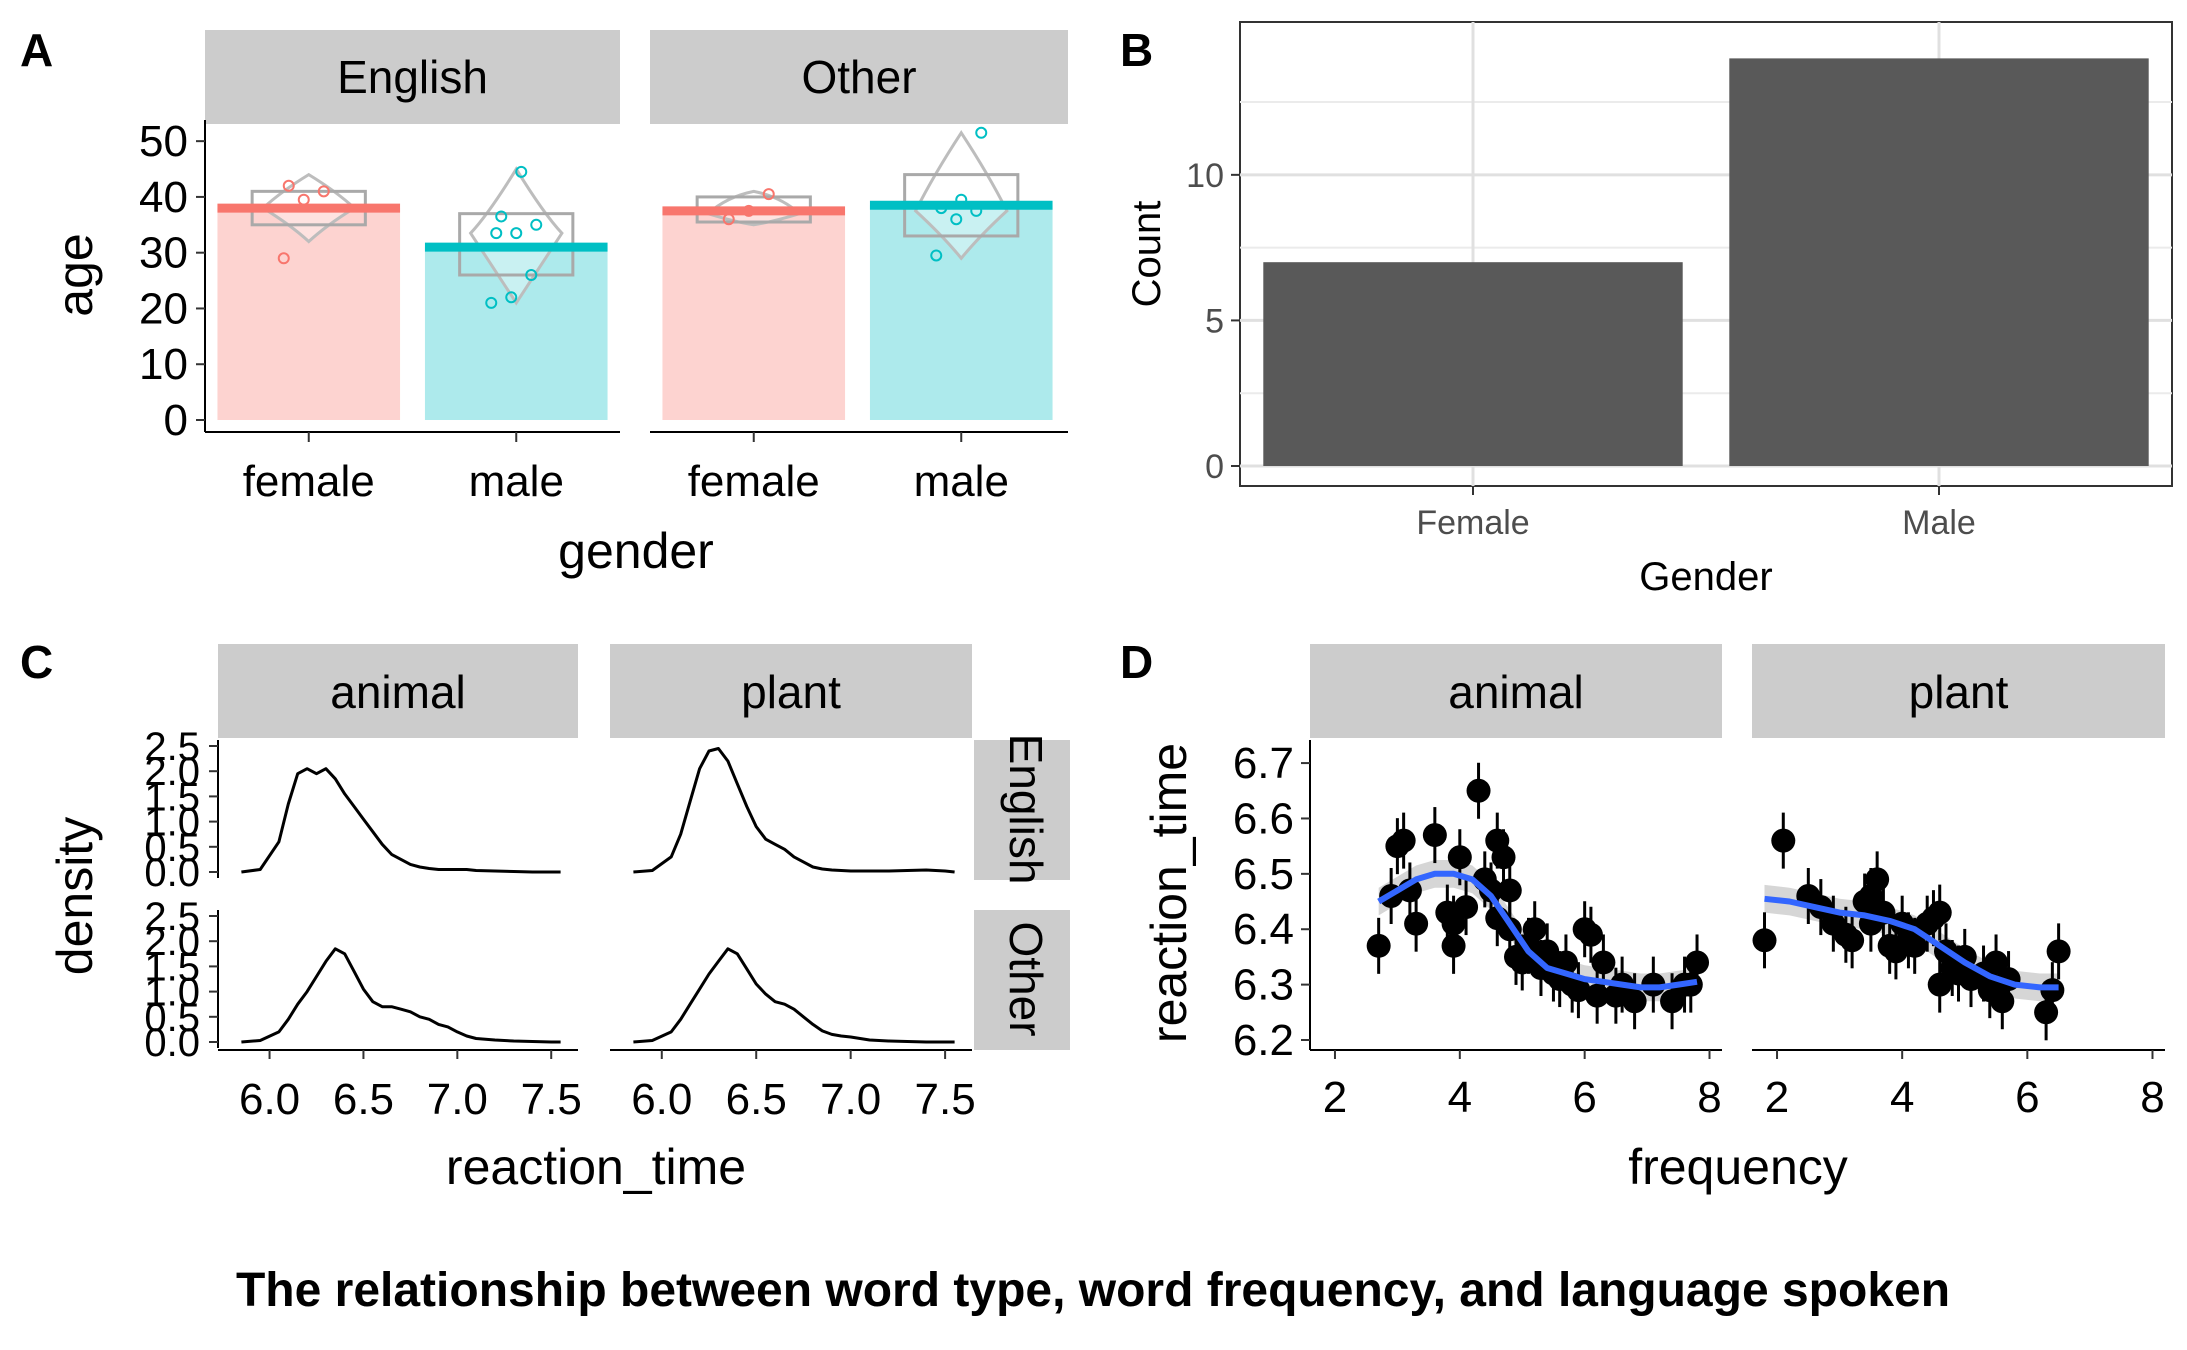  What do you see at coordinates (309, 481) in the screenshot?
I see `x-tick-label: female` at bounding box center [309, 481].